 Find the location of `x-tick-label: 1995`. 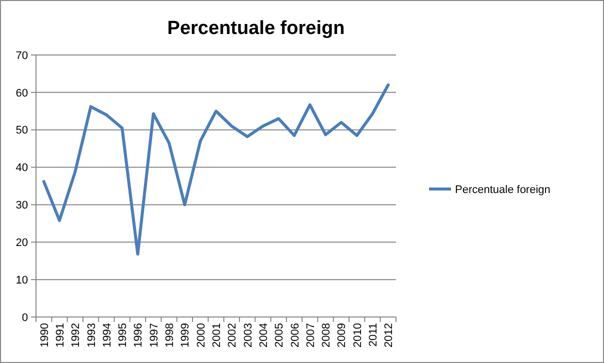

x-tick-label: 1995 is located at coordinates (123, 335).